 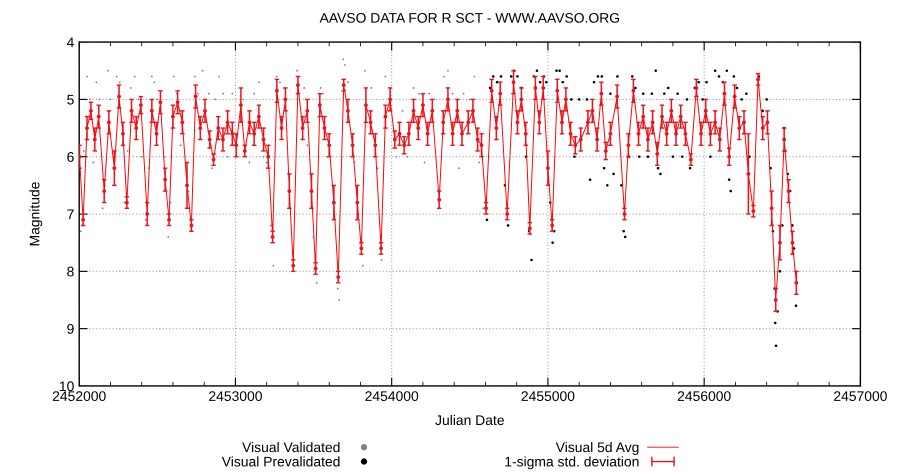 I want to click on y-tick-label: 6, so click(x=70, y=157).